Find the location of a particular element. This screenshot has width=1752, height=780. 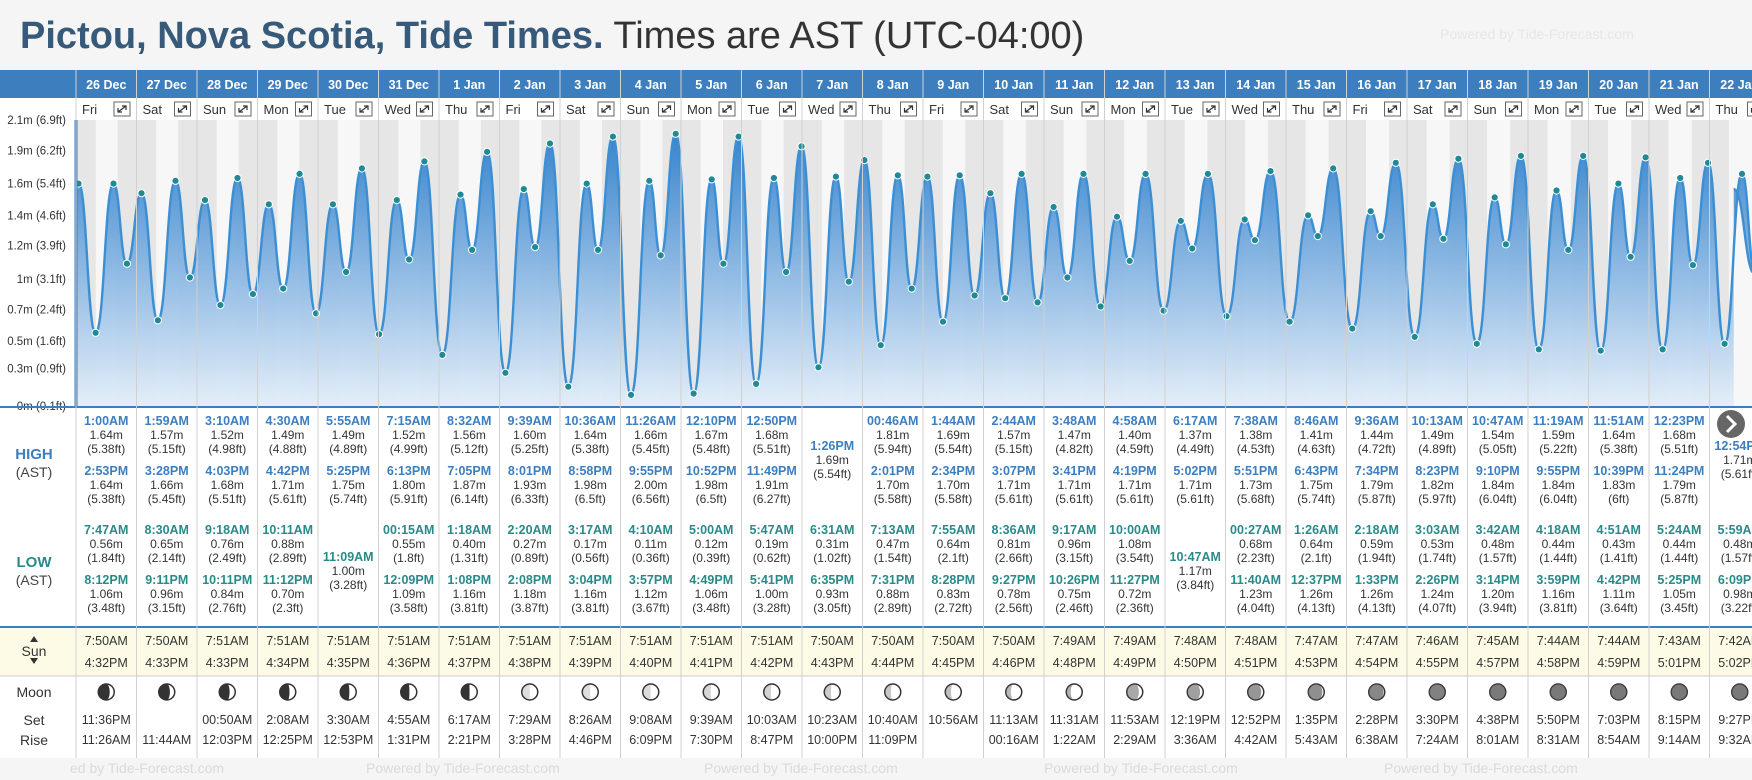

moonset-time: 1:35PM is located at coordinates (1316, 720).